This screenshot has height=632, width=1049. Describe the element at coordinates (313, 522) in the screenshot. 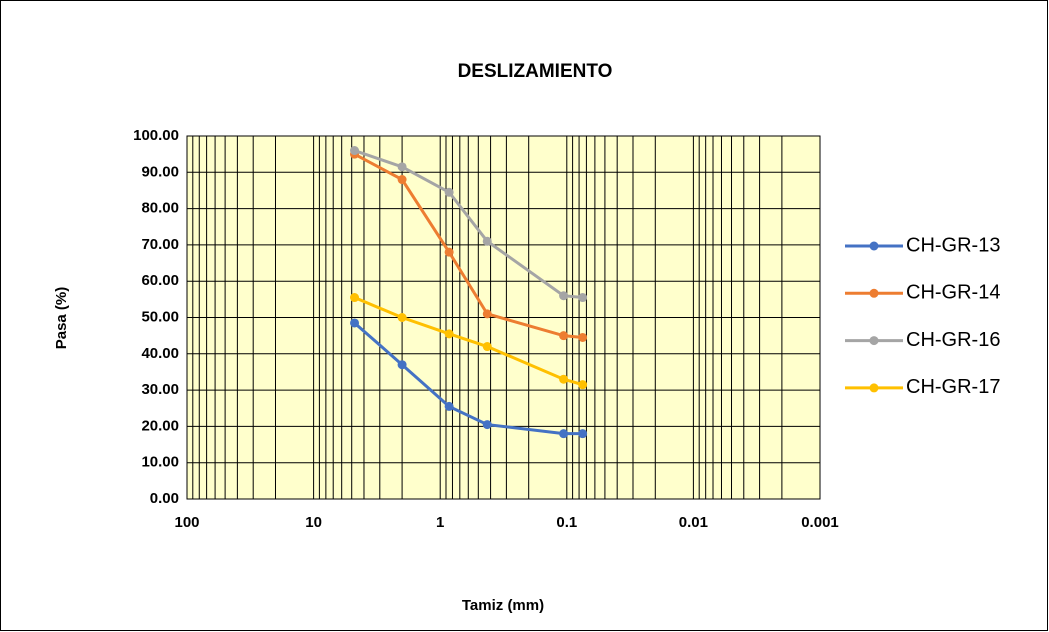

I see `x-tick-label: 10` at that location.